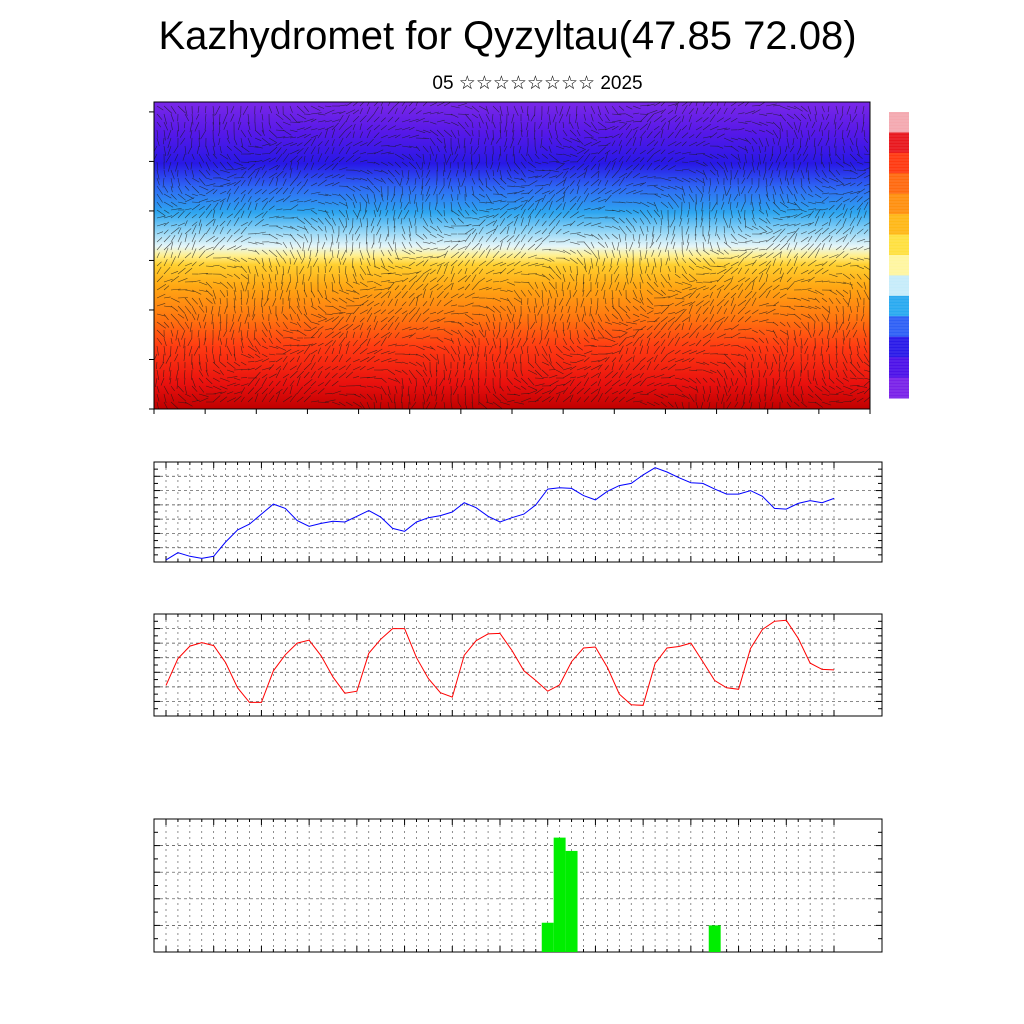 The width and height of the screenshot is (1024, 1024). Describe the element at coordinates (500, 514) in the screenshot. I see `pmsl-series-line` at that location.